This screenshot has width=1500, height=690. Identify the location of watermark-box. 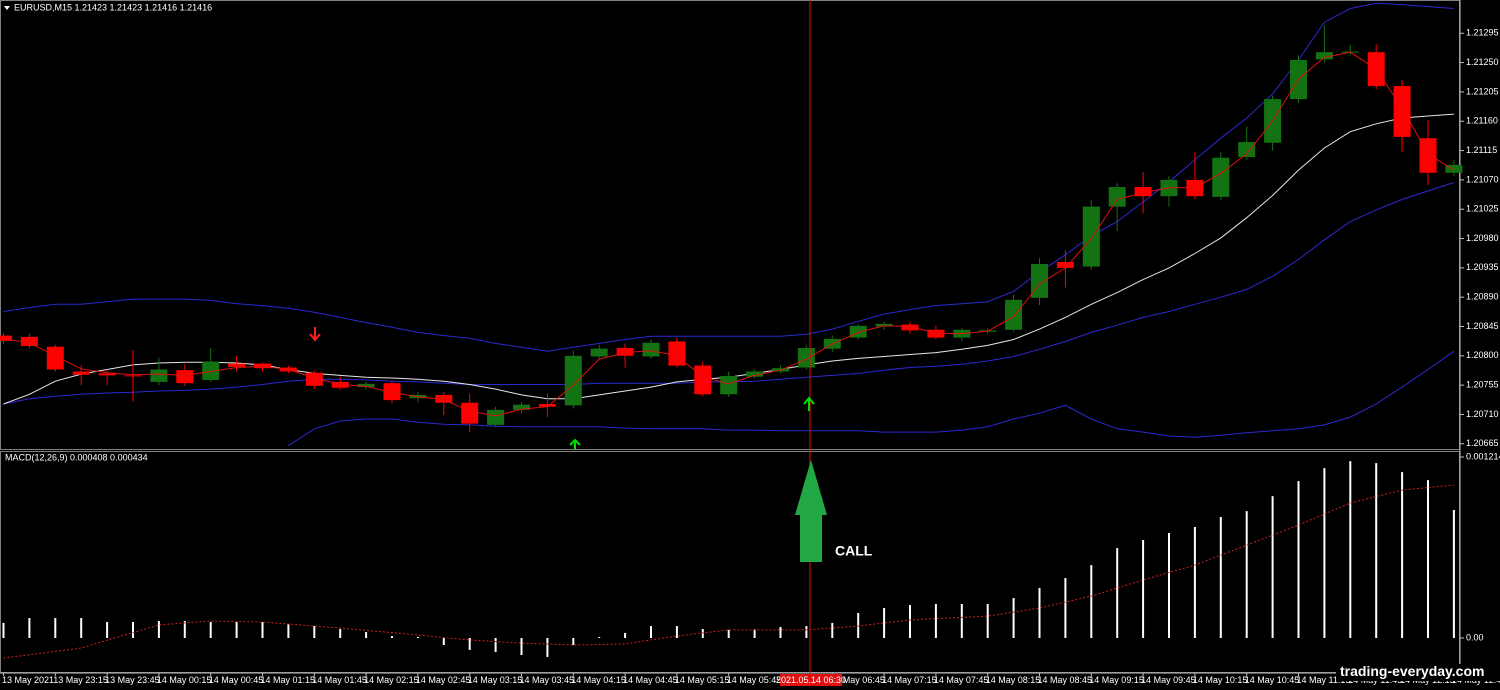
(1418, 672).